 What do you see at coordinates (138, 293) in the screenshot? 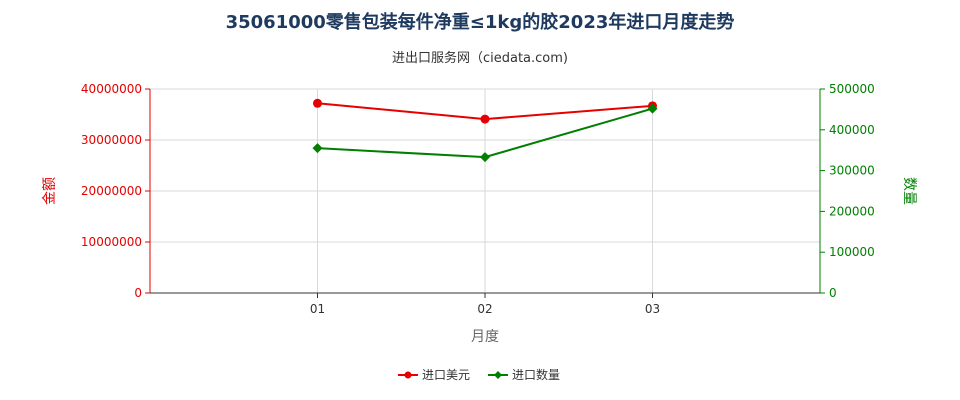
I see `y-left-tick-label: 0` at bounding box center [138, 293].